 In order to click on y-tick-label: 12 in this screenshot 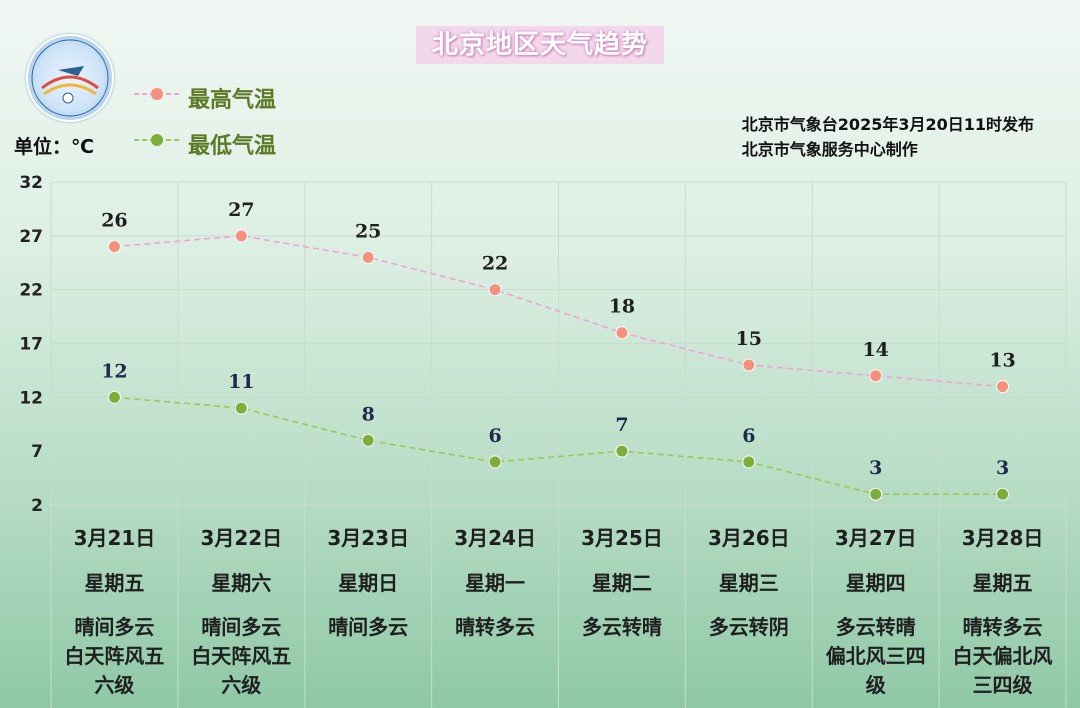, I will do `click(31, 398)`.